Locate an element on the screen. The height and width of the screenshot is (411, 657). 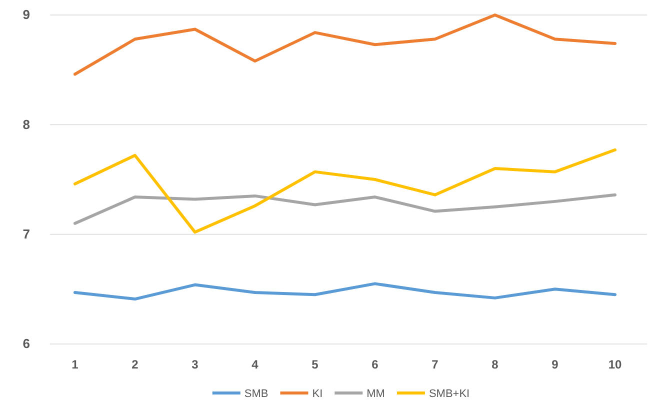
legend-label: SMB+KI is located at coordinates (449, 394).